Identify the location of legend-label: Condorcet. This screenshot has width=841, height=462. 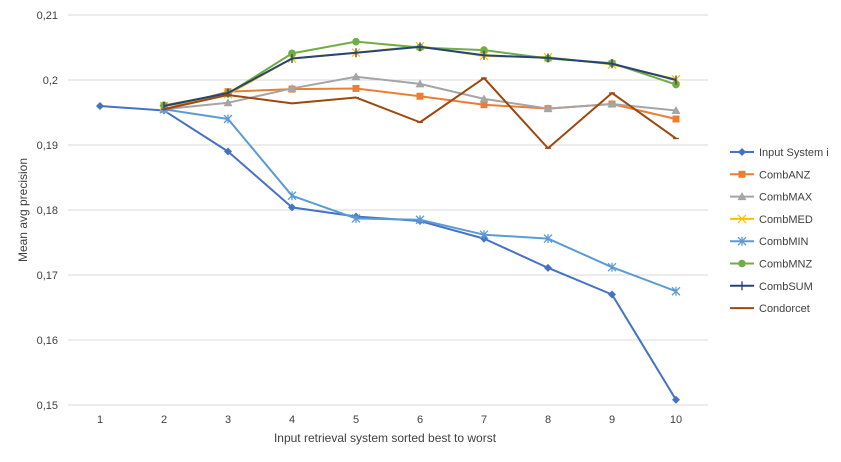
(784, 309).